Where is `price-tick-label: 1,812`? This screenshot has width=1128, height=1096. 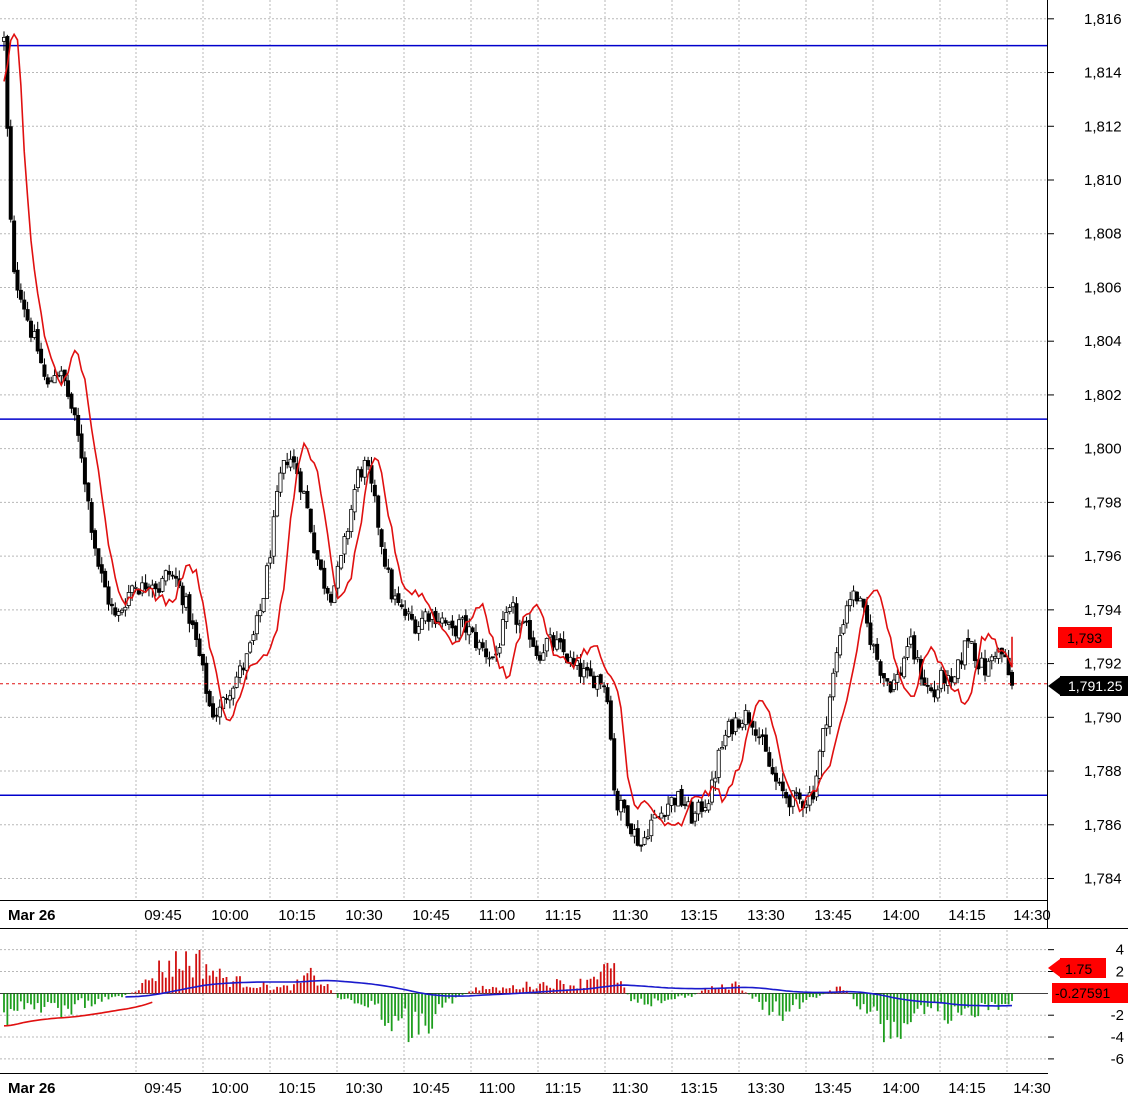 price-tick-label: 1,812 is located at coordinates (1103, 126).